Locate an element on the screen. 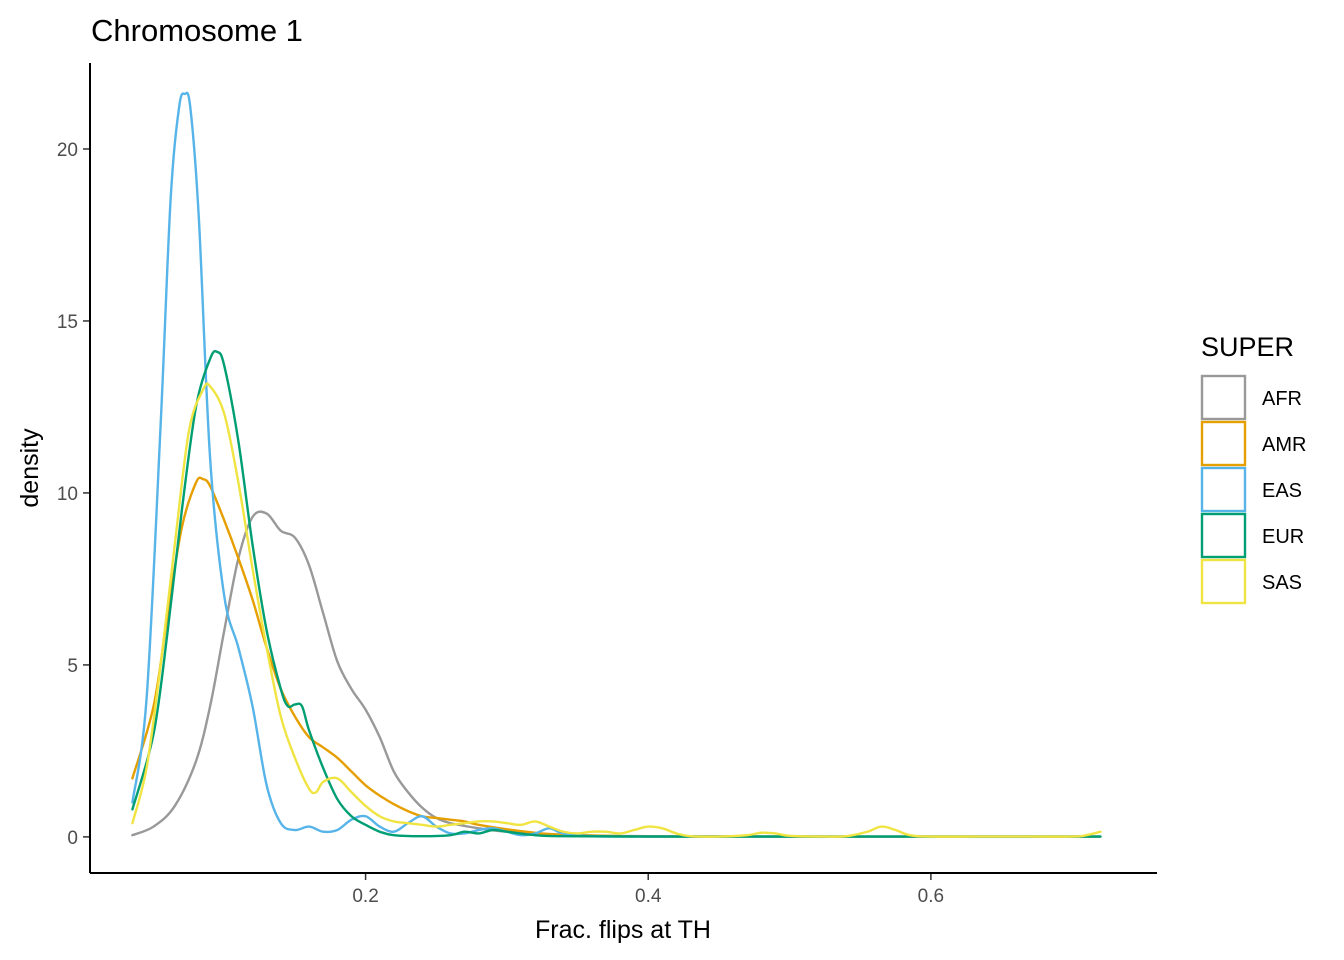 The height and width of the screenshot is (960, 1344). chart-title: Chromosome 1 is located at coordinates (197, 30).